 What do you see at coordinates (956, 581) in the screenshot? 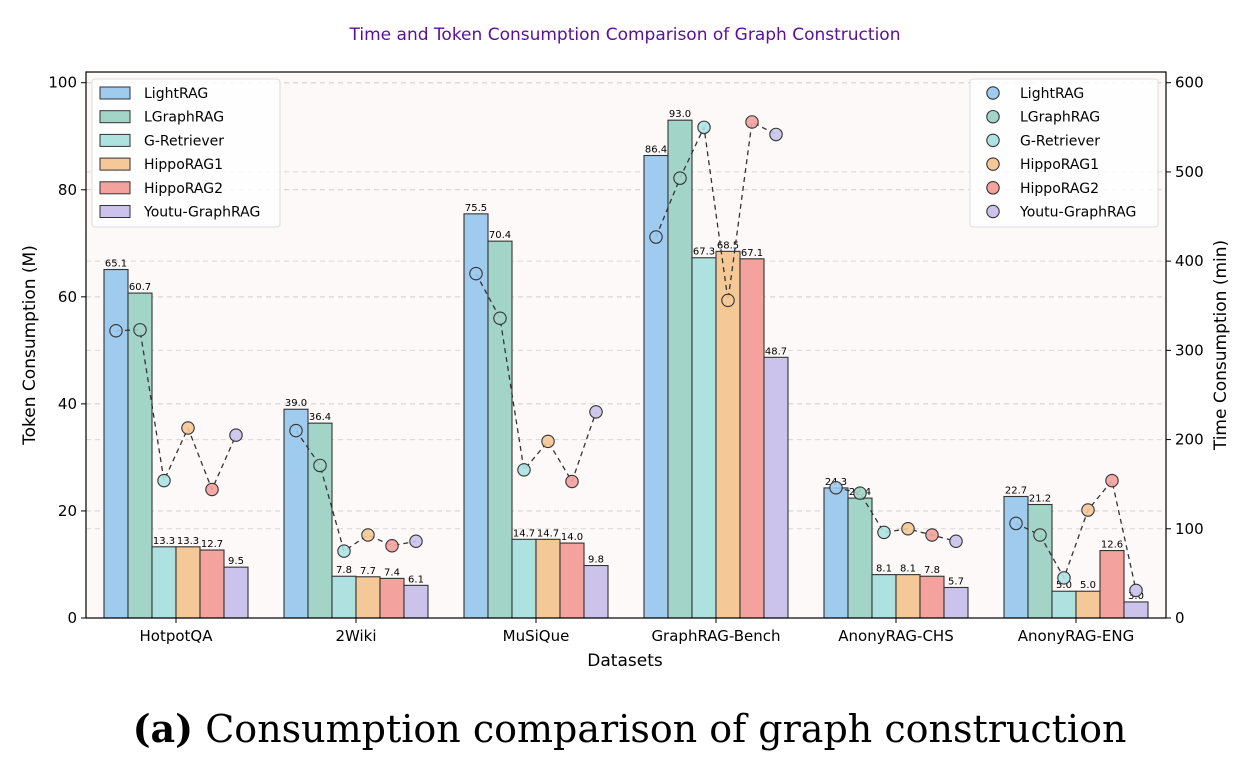
I see `bar-value-label: 5.7` at bounding box center [956, 581].